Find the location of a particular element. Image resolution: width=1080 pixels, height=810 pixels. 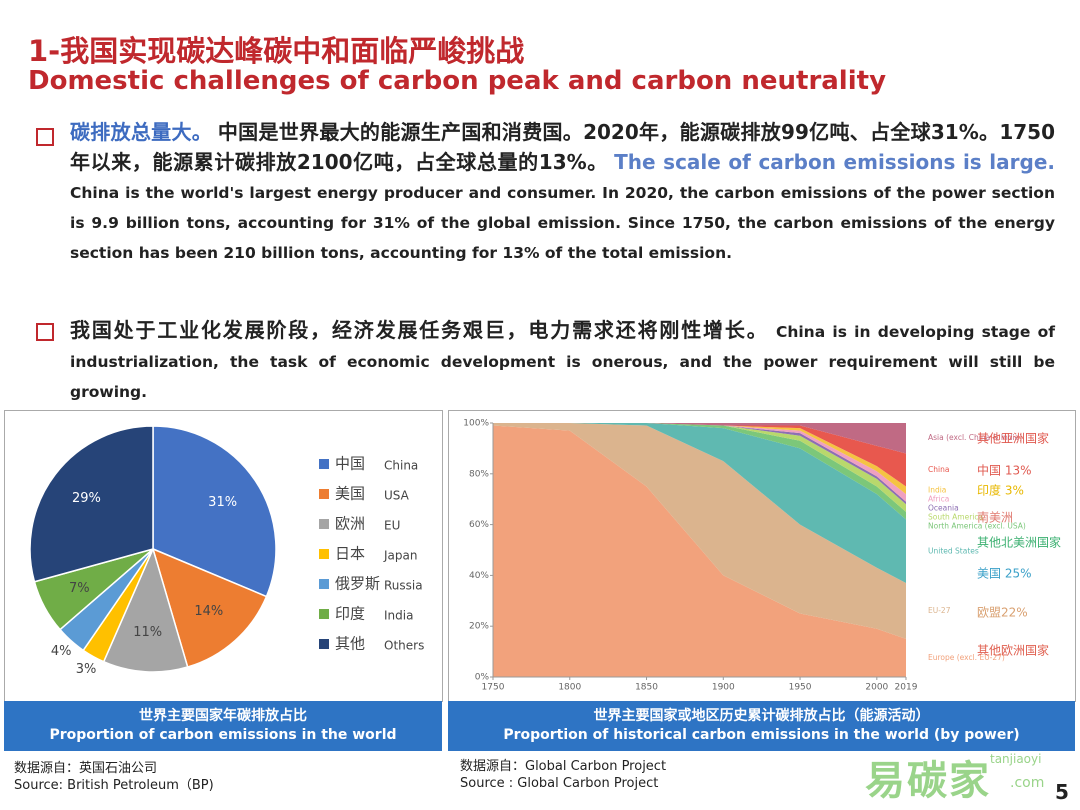

legend-label-en: Japan is located at coordinates (400, 556).